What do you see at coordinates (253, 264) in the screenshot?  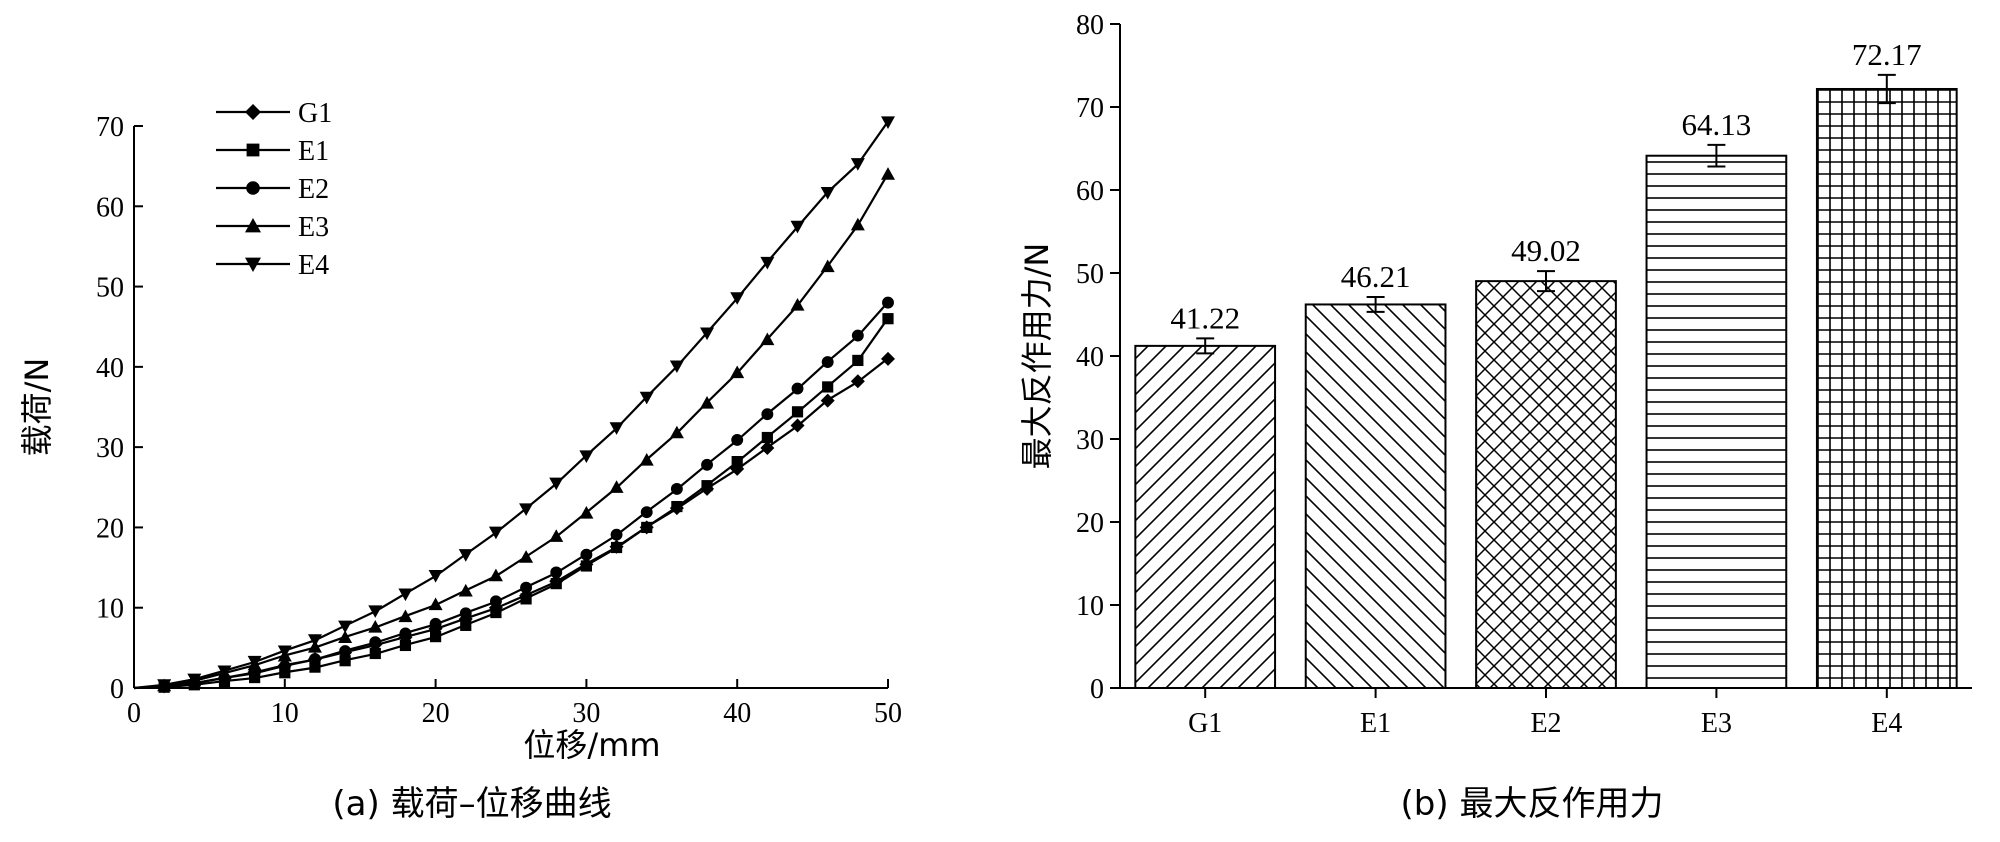 I see `legend-marker-E4` at bounding box center [253, 264].